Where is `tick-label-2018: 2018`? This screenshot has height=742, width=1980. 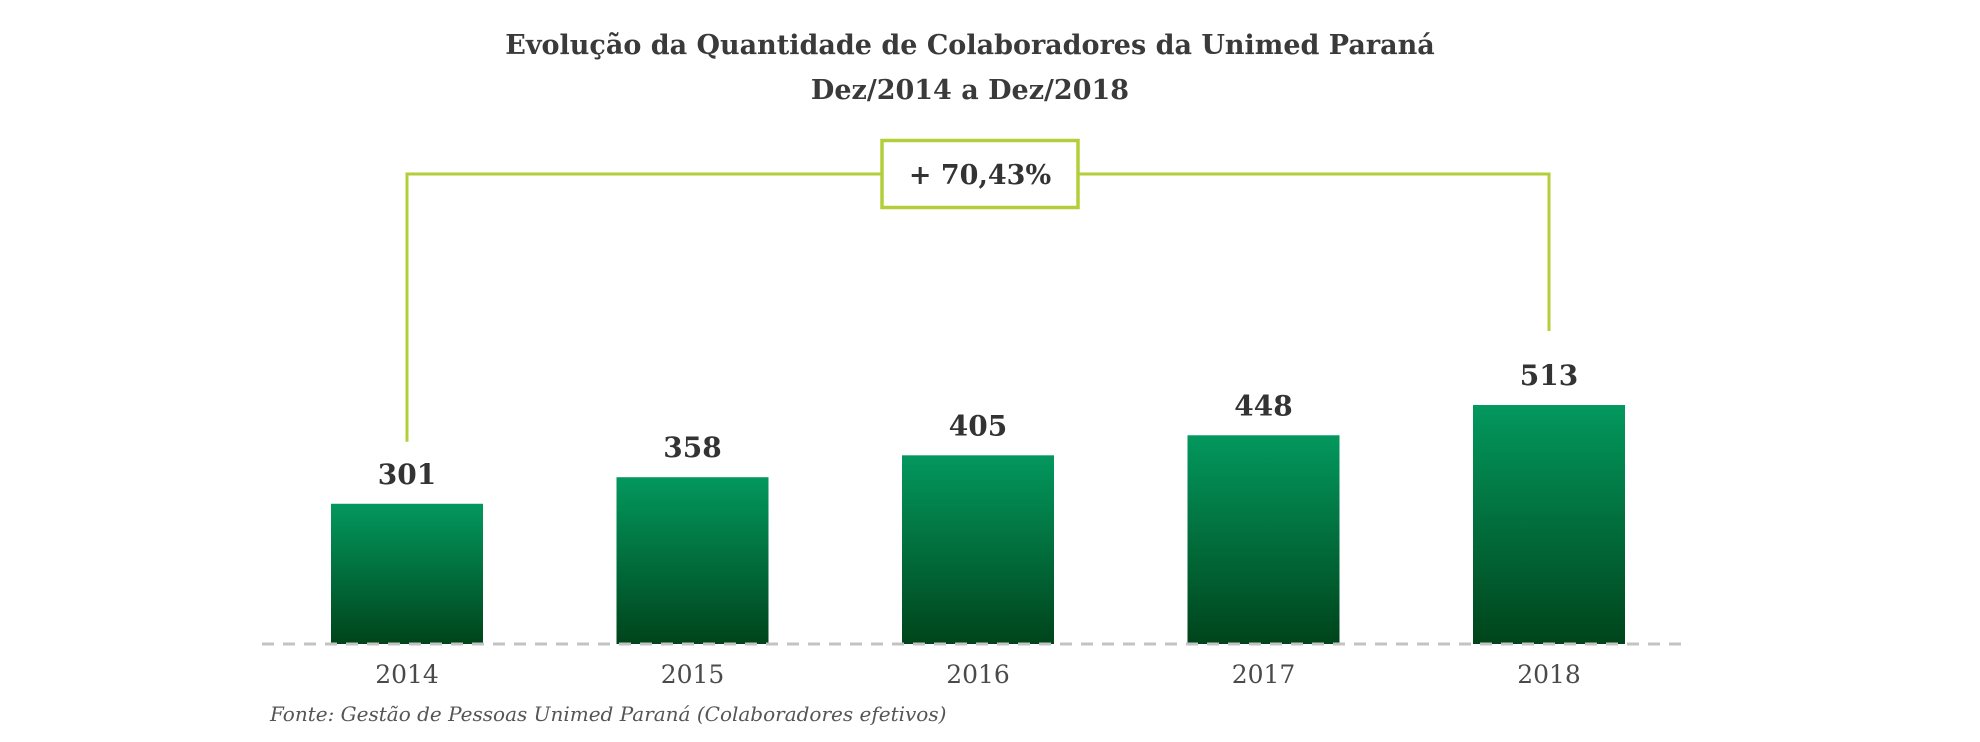
tick-label-2018: 2018 is located at coordinates (1549, 674).